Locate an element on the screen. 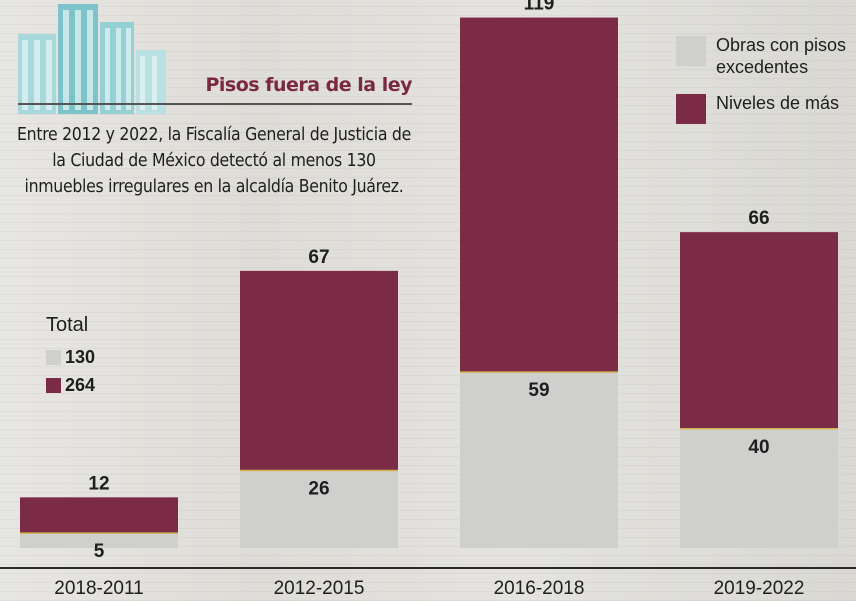 The image size is (856, 601). chart-headline: Pisos fuera de la ley is located at coordinates (308, 85).